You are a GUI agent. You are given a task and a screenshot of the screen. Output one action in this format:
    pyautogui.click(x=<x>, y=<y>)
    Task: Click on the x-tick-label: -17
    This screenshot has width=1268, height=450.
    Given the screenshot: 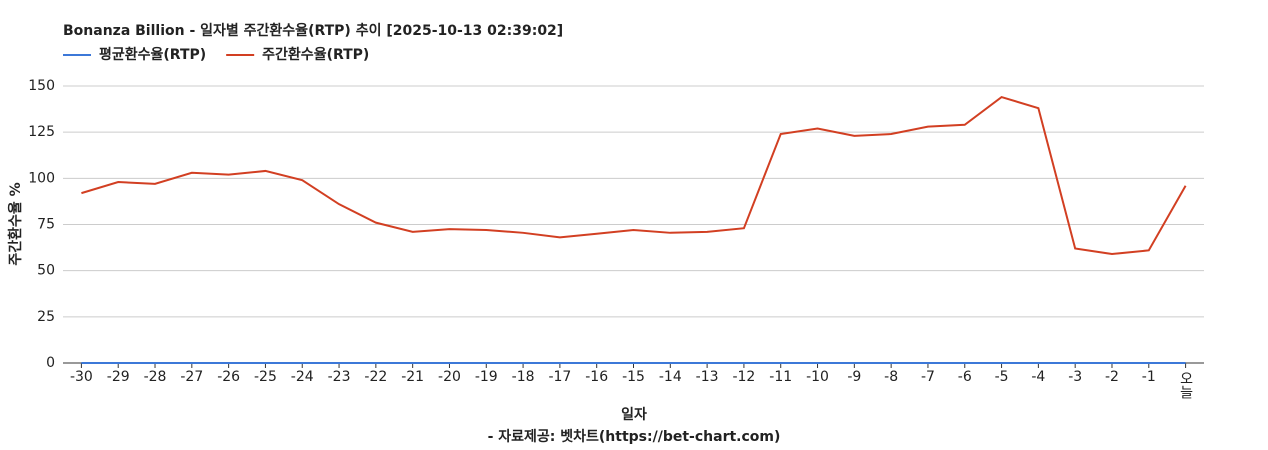 What is the action you would take?
    pyautogui.click(x=559, y=377)
    